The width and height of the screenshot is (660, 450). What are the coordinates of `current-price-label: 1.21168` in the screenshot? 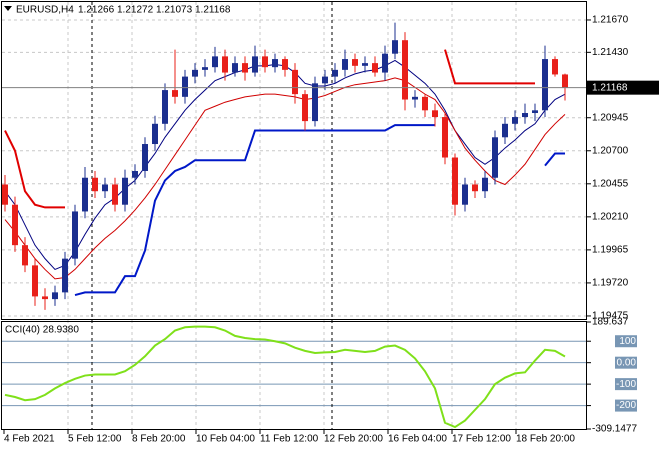 It's located at (610, 87).